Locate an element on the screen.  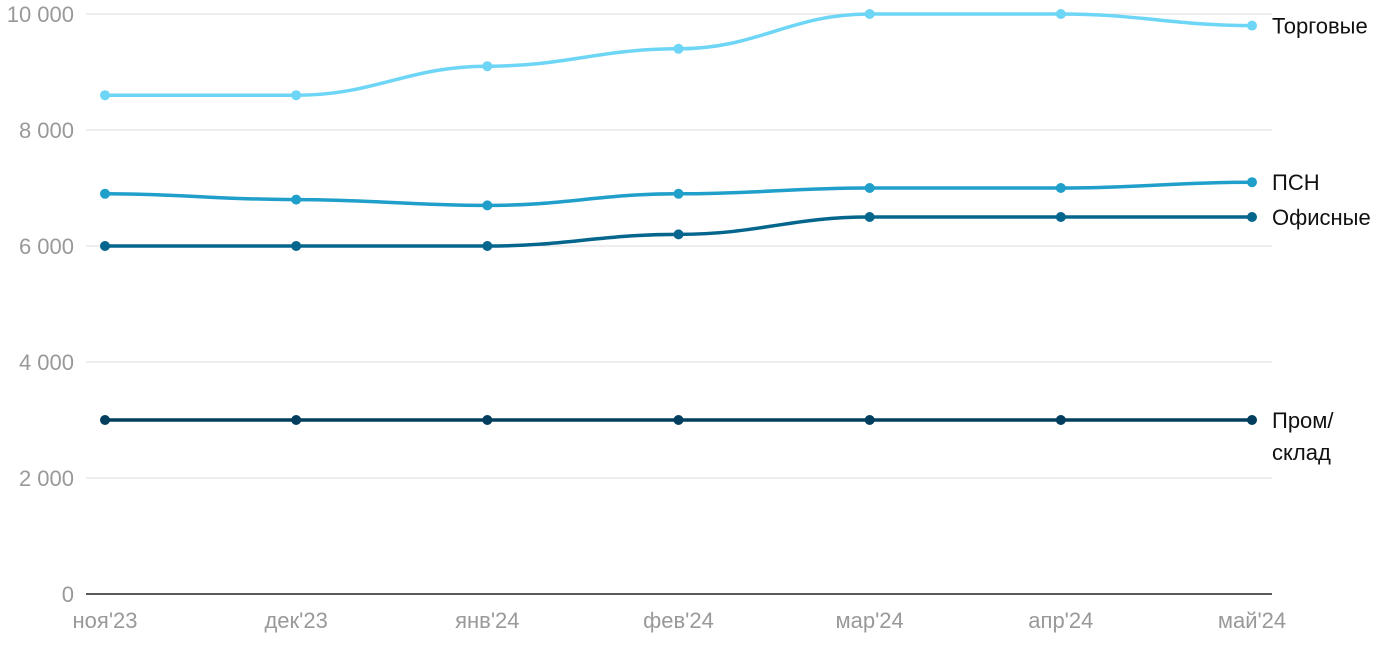
x-tick-label: янв'24 is located at coordinates (487, 620).